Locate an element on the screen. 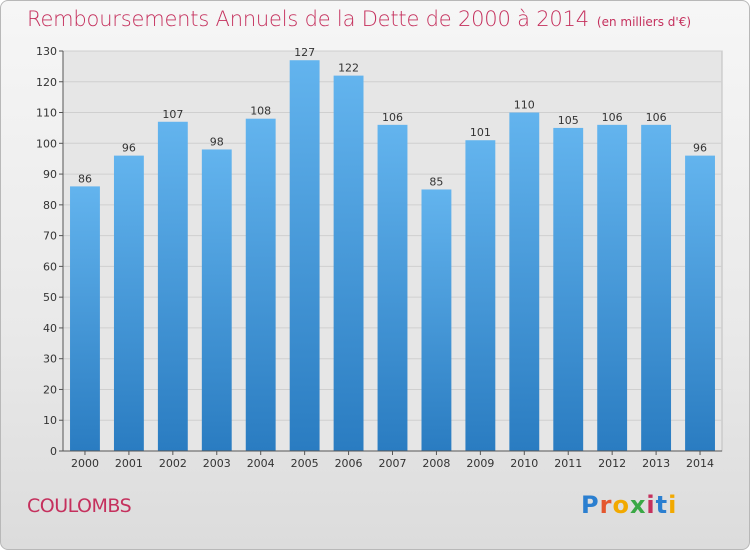 Image resolution: width=750 pixels, height=550 pixels. value-label-2014: 96 is located at coordinates (700, 148).